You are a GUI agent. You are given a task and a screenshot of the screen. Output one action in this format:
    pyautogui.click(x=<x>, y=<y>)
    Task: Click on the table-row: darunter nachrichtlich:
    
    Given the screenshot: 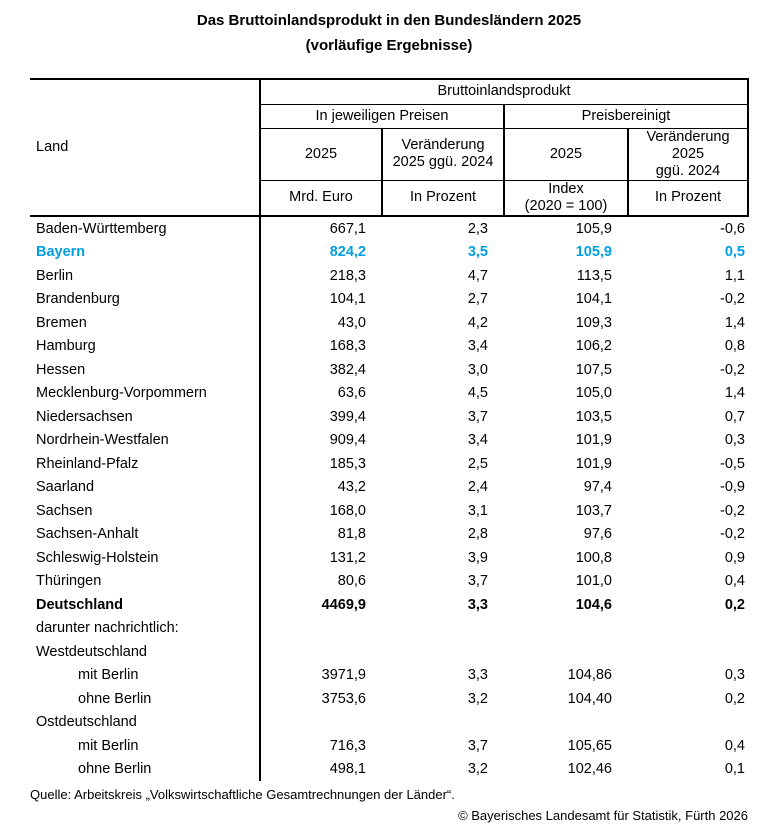 What is the action you would take?
    pyautogui.click(x=389, y=628)
    